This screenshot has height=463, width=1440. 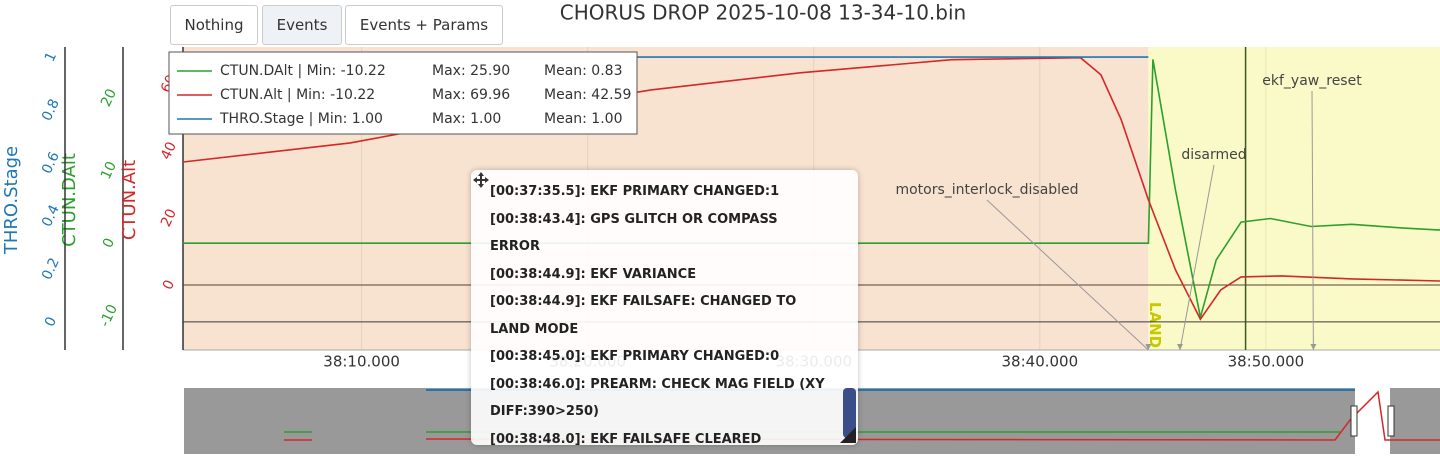 What do you see at coordinates (1294, 198) in the screenshot?
I see `mode-region` at bounding box center [1294, 198].